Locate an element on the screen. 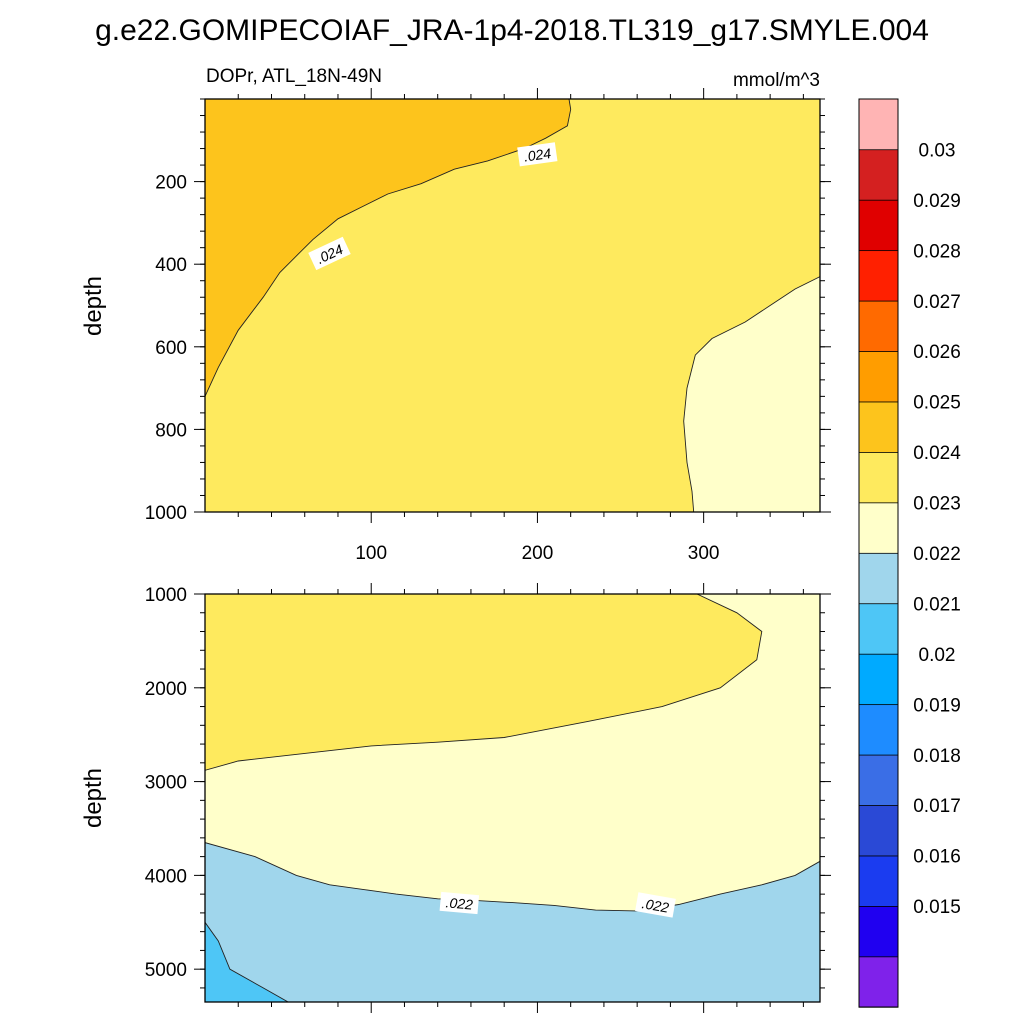 This screenshot has height=1024, width=1024. upper-y-tick-label-3: 800 is located at coordinates (171, 430).